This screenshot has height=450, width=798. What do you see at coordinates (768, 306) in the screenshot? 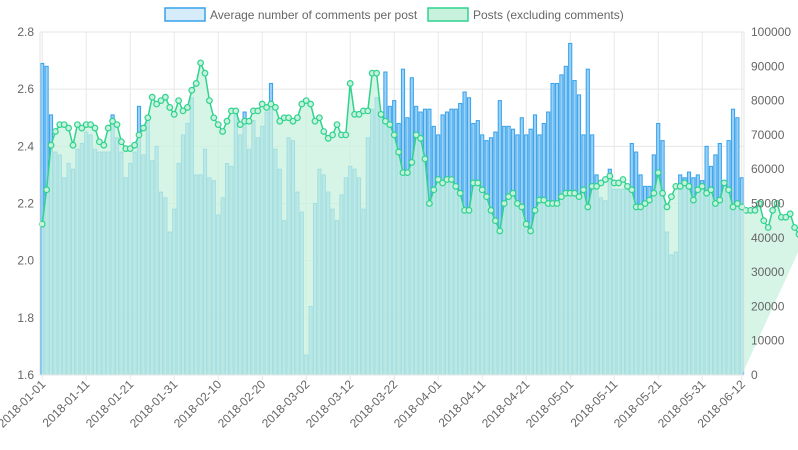
I see `y-right-tick-label: 20000` at bounding box center [768, 306].